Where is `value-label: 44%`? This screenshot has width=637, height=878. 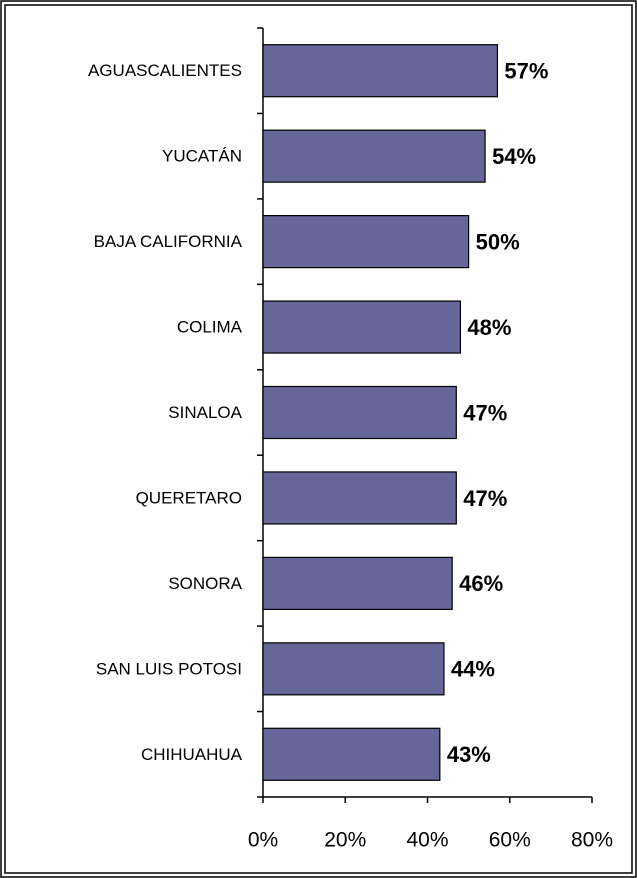
value-label: 44% is located at coordinates (473, 669).